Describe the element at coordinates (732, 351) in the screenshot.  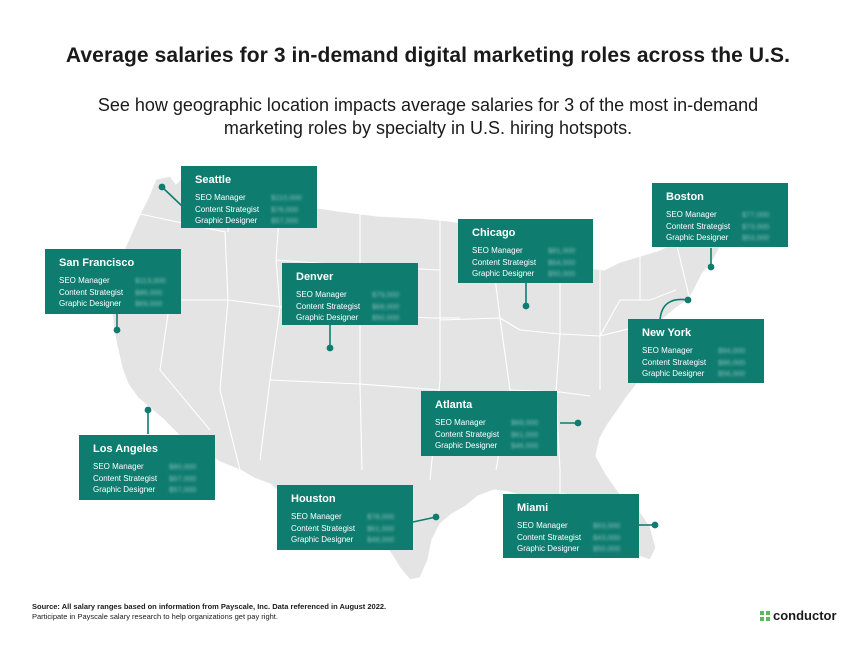
I see `salary-value: $94,000` at that location.